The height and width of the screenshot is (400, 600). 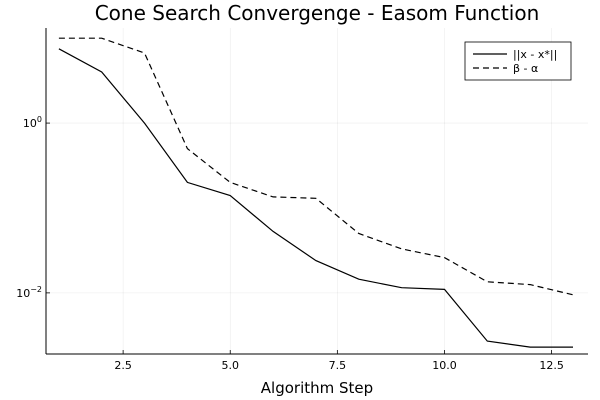 I want to click on x-tick-label-0: 2.5, so click(x=123, y=365).